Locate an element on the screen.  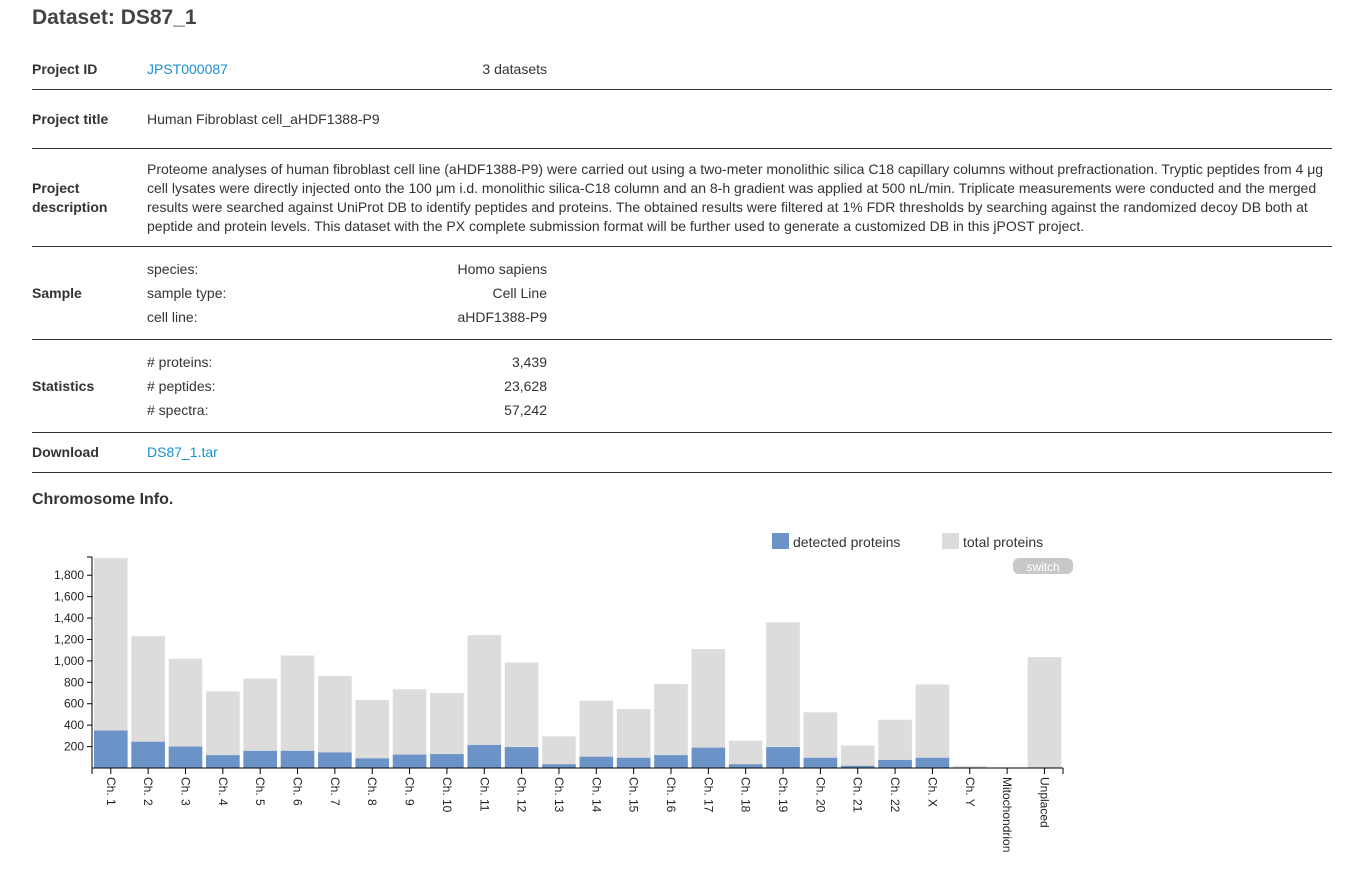
y-tick-label: 1,200 is located at coordinates (69, 639).